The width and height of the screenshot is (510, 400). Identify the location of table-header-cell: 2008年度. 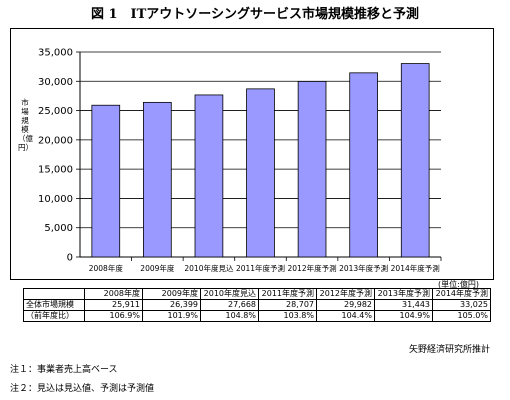
(113, 294).